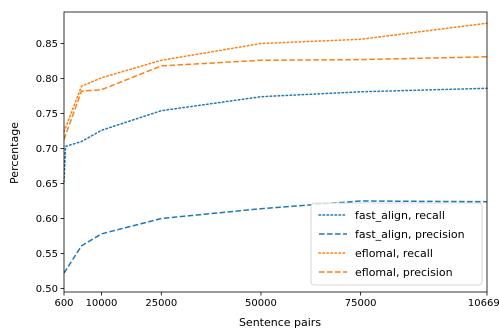 The width and height of the screenshot is (499, 329). Describe the element at coordinates (102, 303) in the screenshot. I see `x-tick-label-1: 10000` at that location.